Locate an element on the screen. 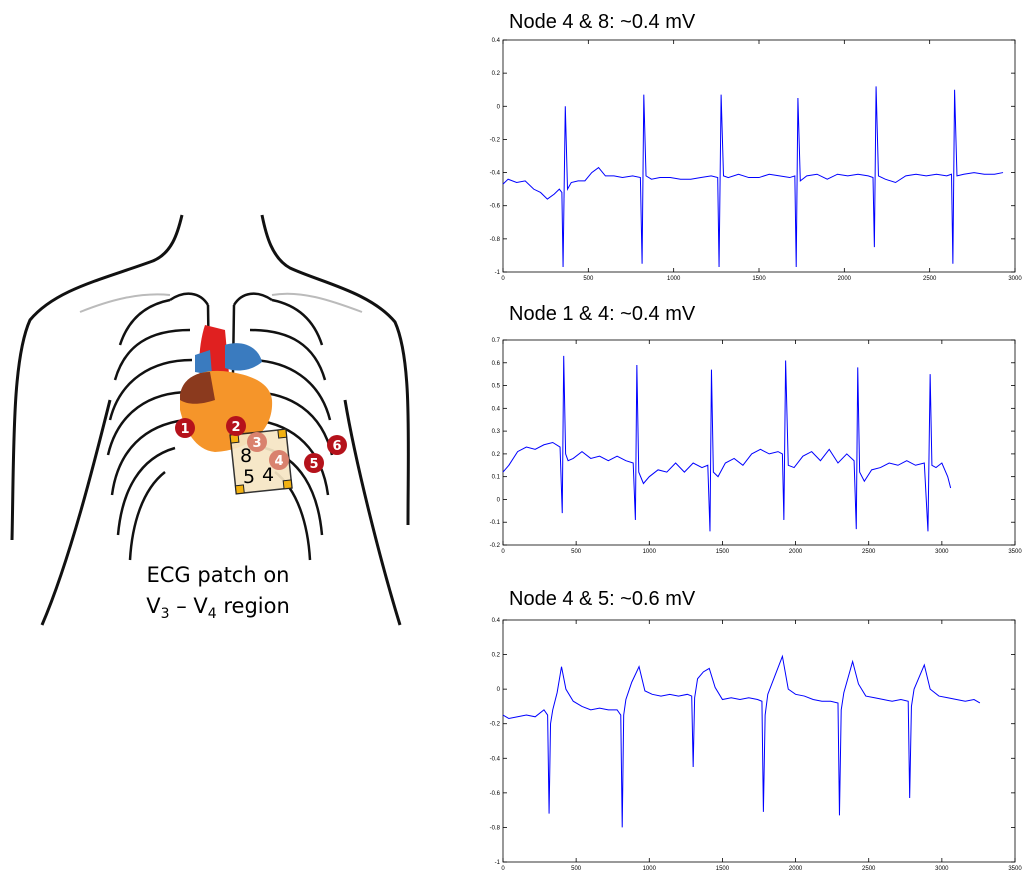 The height and width of the screenshot is (874, 1033). y-tick-label: 0.6 is located at coordinates (496, 364).